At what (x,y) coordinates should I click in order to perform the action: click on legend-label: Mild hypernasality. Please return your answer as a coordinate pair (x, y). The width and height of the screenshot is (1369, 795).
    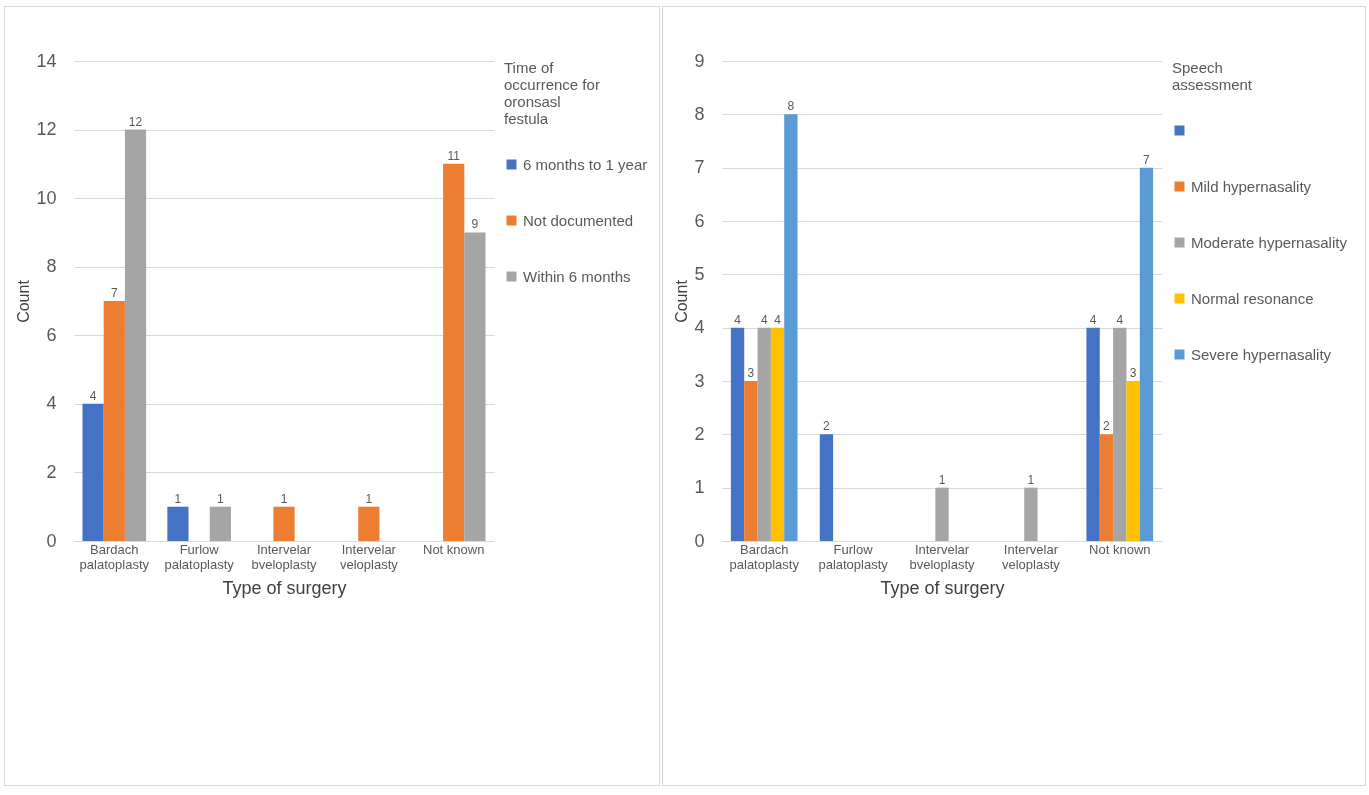
    Looking at the image, I should click on (1251, 186).